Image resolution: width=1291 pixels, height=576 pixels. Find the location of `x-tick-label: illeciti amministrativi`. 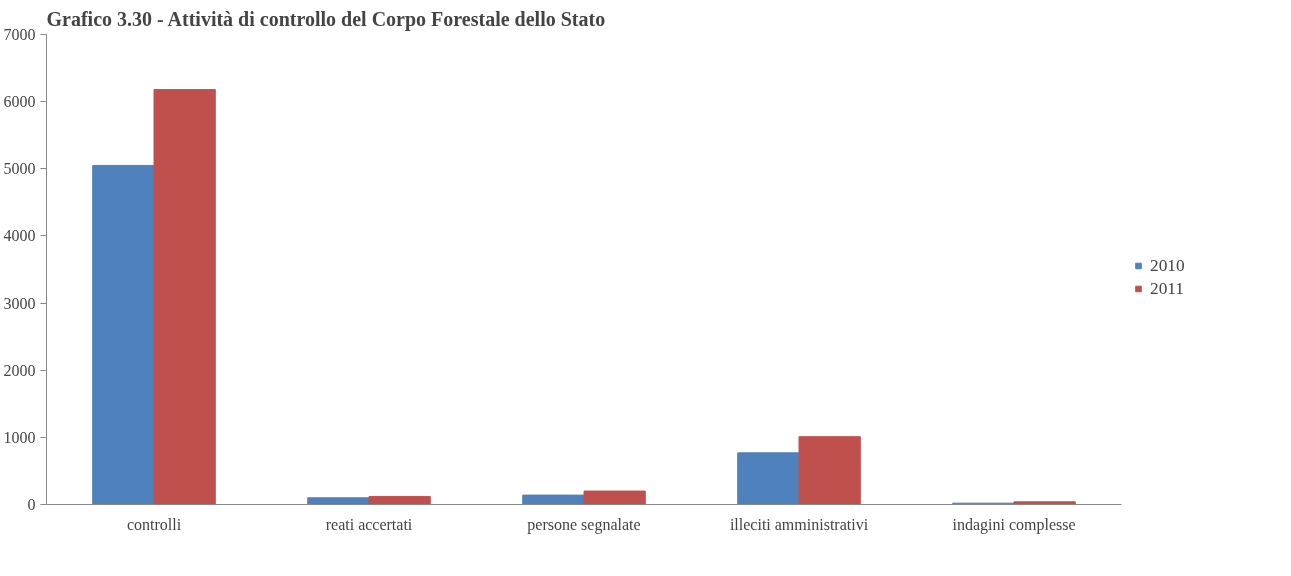

x-tick-label: illeciti amministrativi is located at coordinates (799, 524).